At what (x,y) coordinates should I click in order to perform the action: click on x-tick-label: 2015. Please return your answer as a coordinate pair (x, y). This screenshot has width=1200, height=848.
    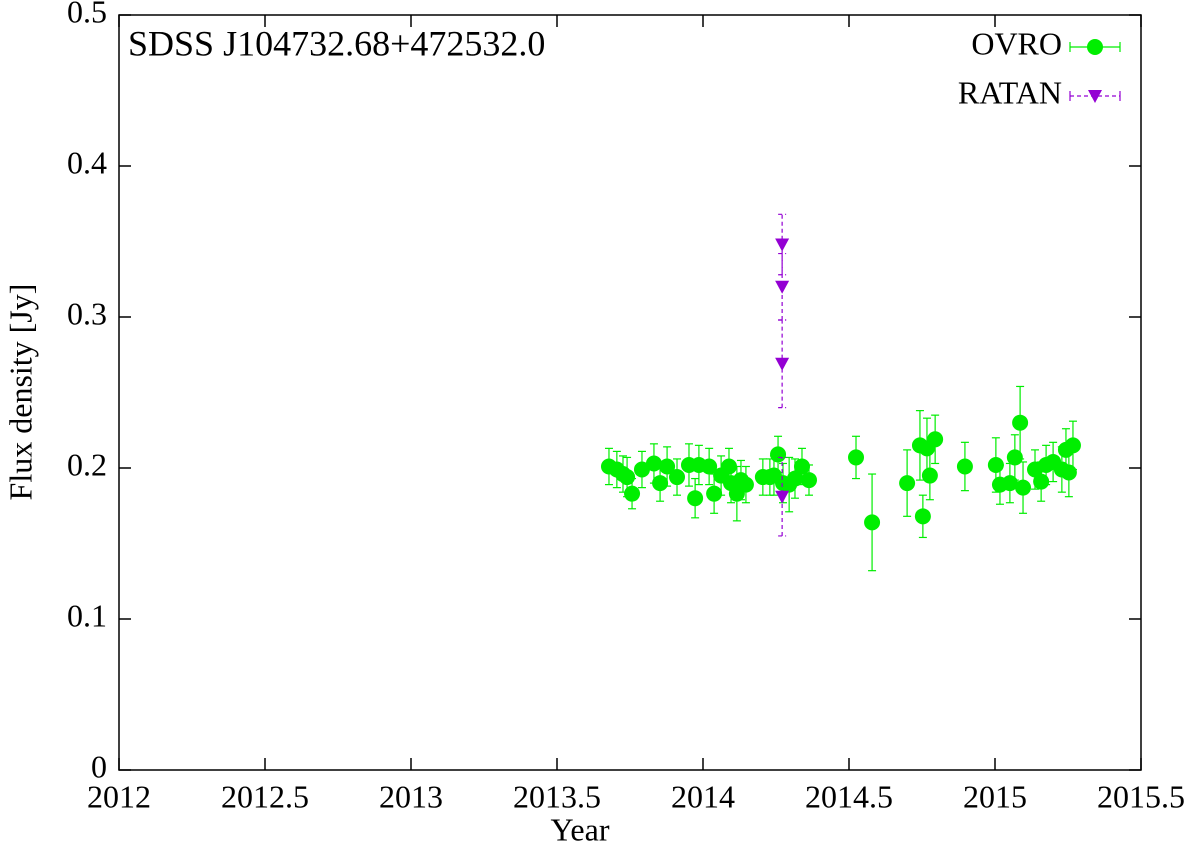
    Looking at the image, I should click on (995, 796).